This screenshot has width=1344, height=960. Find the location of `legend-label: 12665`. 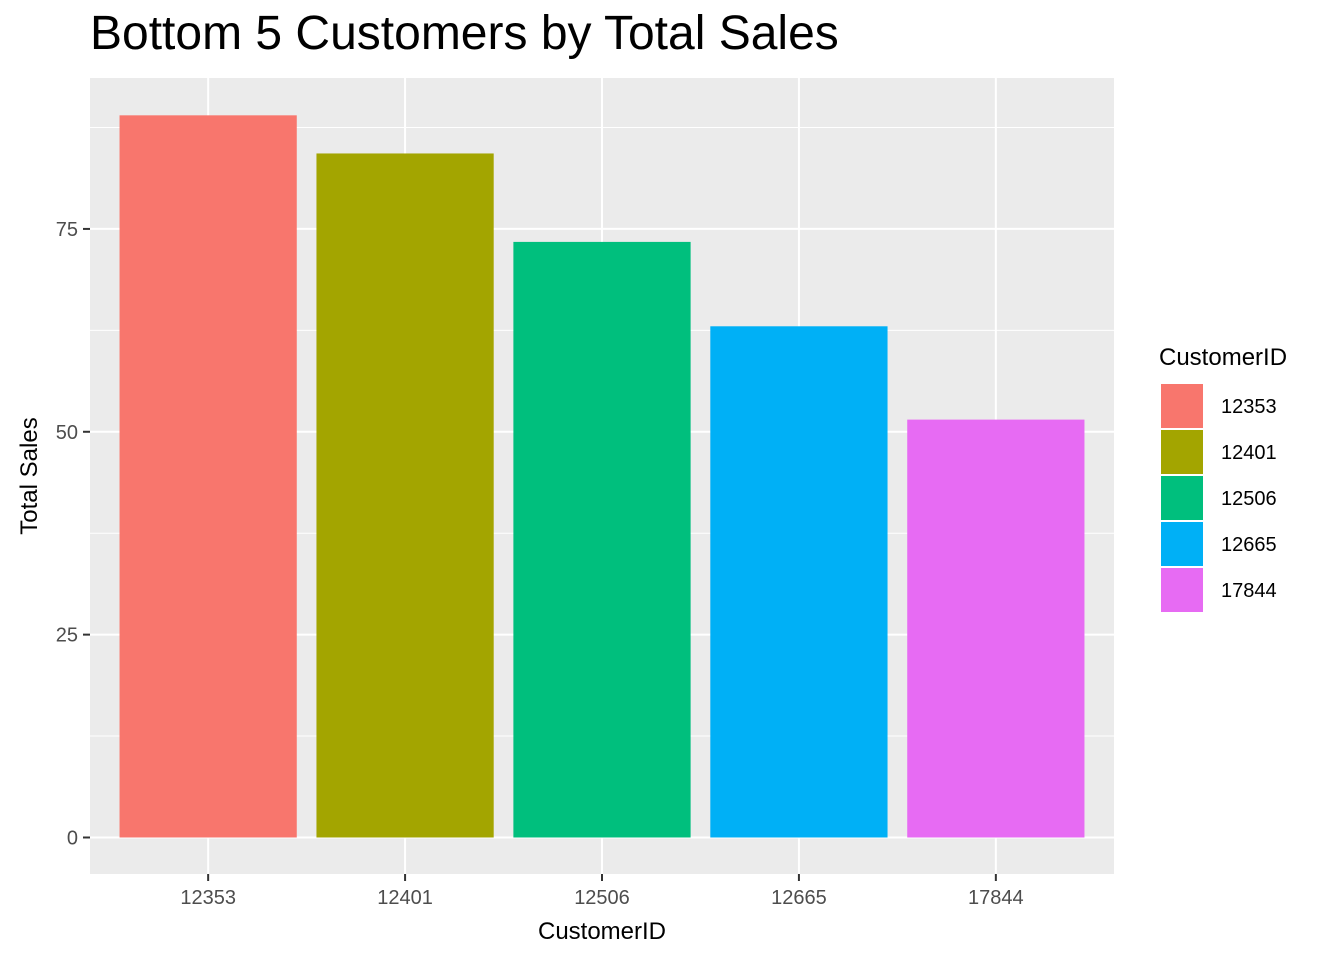

legend-label: 12665 is located at coordinates (1249, 545).